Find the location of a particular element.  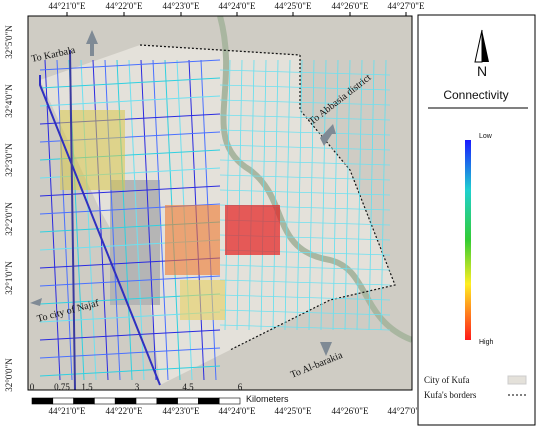

bottom-coordinate: 44°26'0"E is located at coordinates (350, 411).